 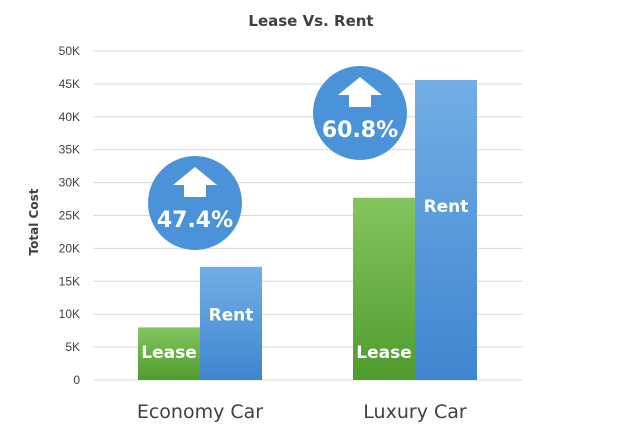 I want to click on badge-percent: 60.8%, so click(x=360, y=130).